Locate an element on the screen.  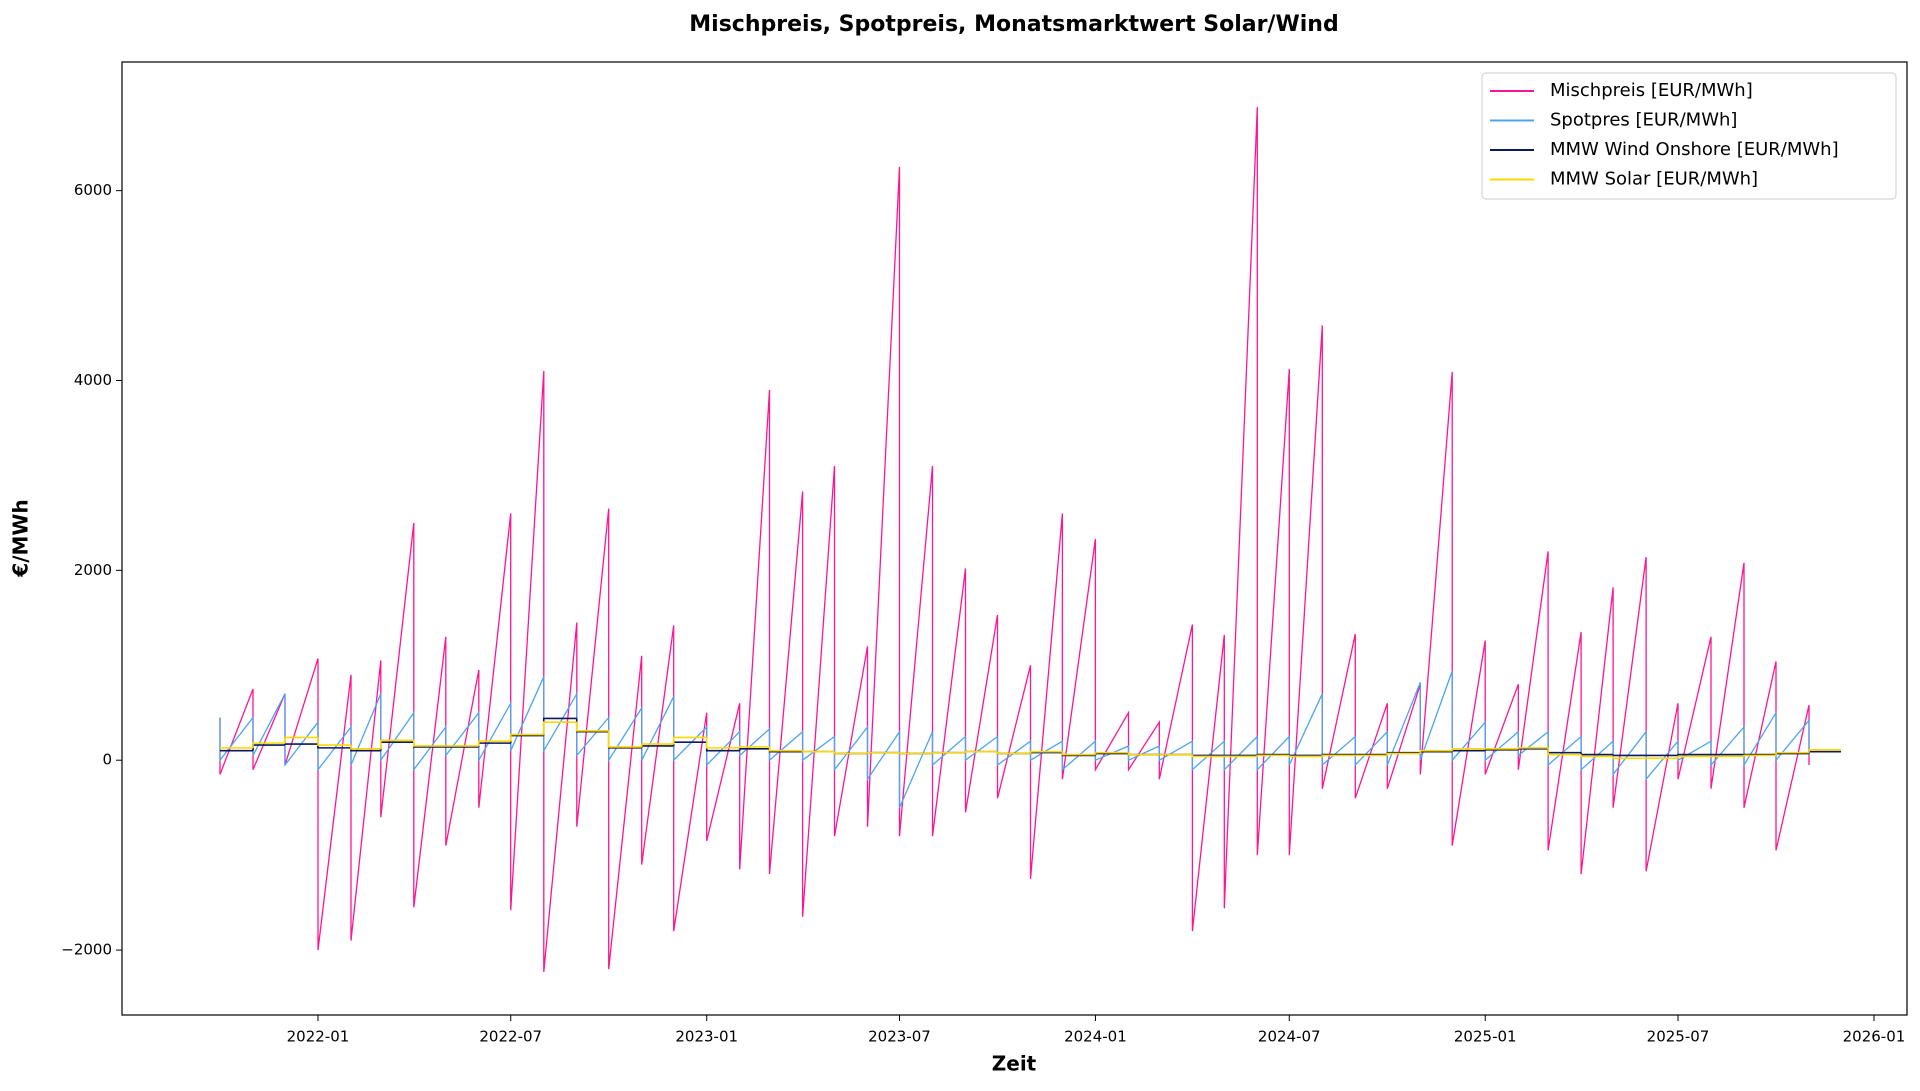
x-tick-label: 2024-07 is located at coordinates (1289, 1037).